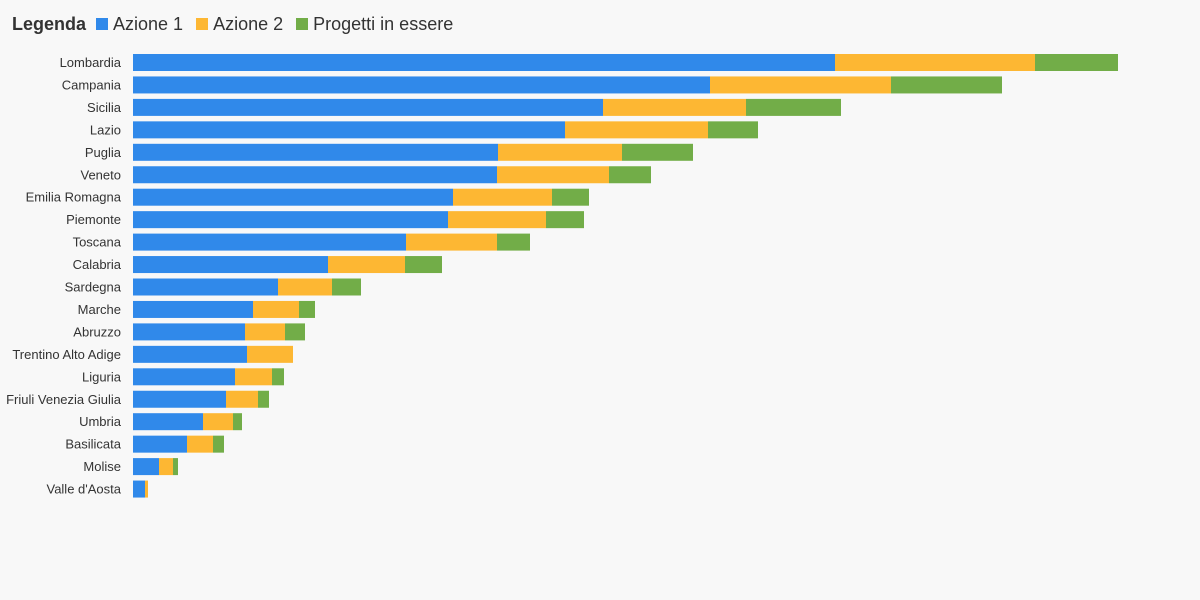 The width and height of the screenshot is (1200, 600). What do you see at coordinates (237, 422) in the screenshot?
I see `bar-progetti-in-essere-umbria` at bounding box center [237, 422].